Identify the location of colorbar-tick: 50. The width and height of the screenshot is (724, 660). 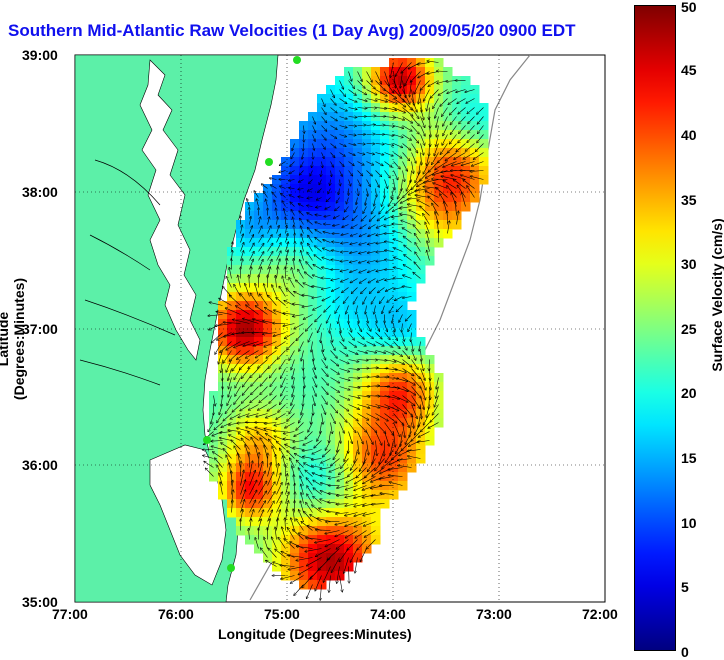
(689, 7).